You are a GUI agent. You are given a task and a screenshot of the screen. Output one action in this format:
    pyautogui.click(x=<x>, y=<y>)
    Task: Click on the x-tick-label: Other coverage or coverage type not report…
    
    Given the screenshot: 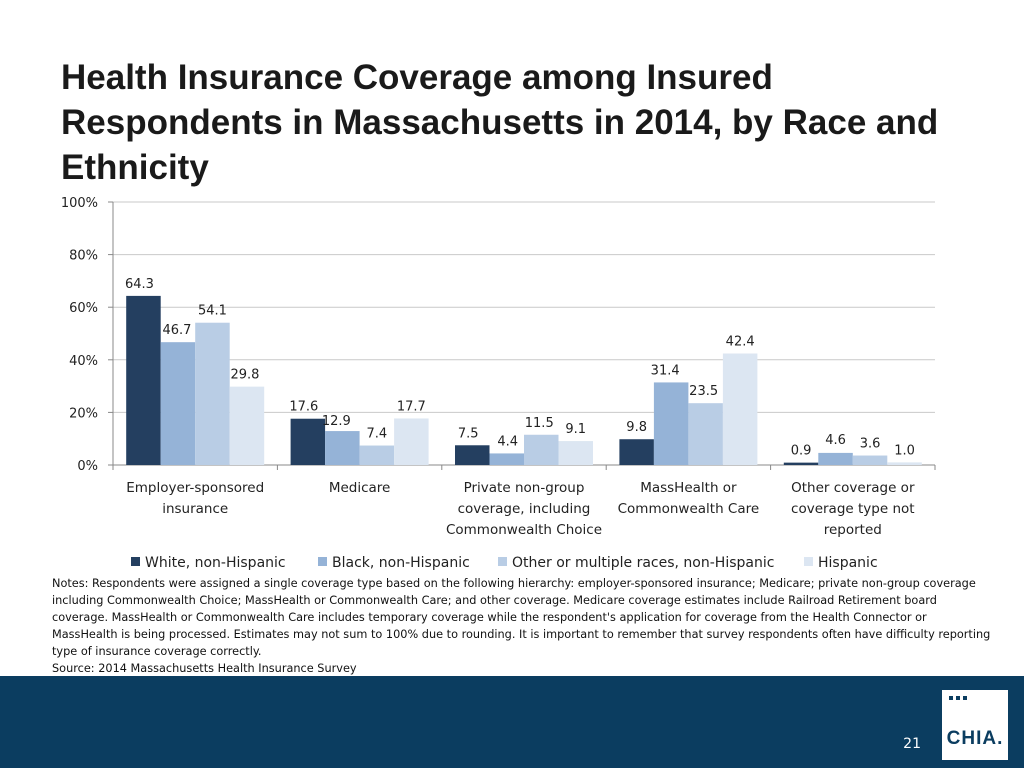 What is the action you would take?
    pyautogui.click(x=853, y=509)
    